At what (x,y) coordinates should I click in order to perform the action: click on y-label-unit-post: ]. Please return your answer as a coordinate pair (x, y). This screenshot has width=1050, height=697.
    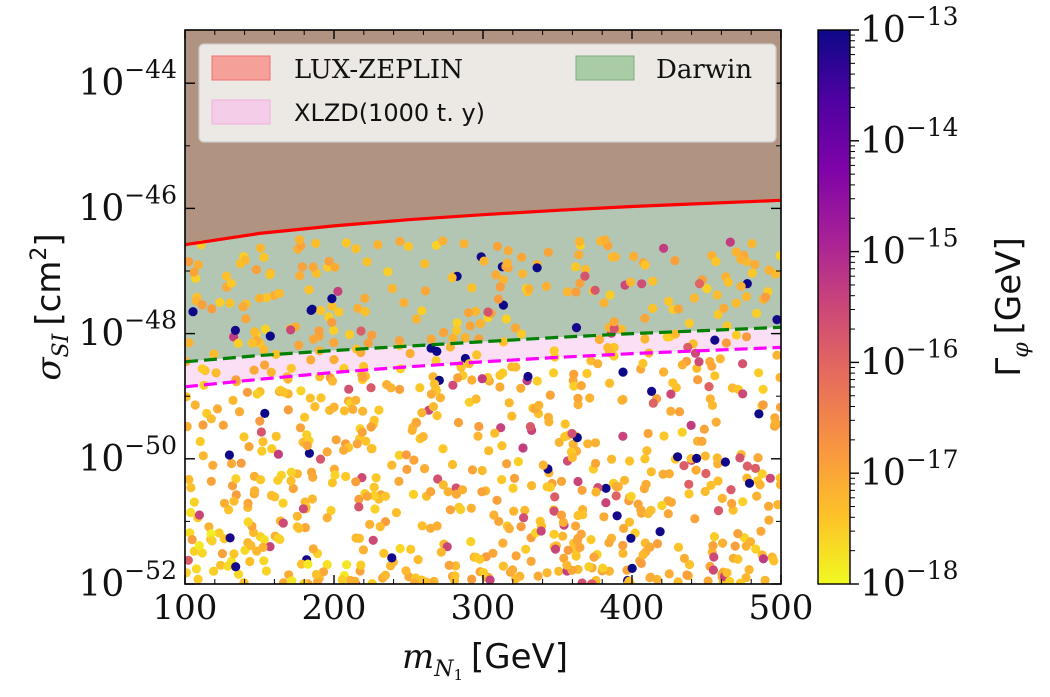
    Looking at the image, I should click on (49, 239).